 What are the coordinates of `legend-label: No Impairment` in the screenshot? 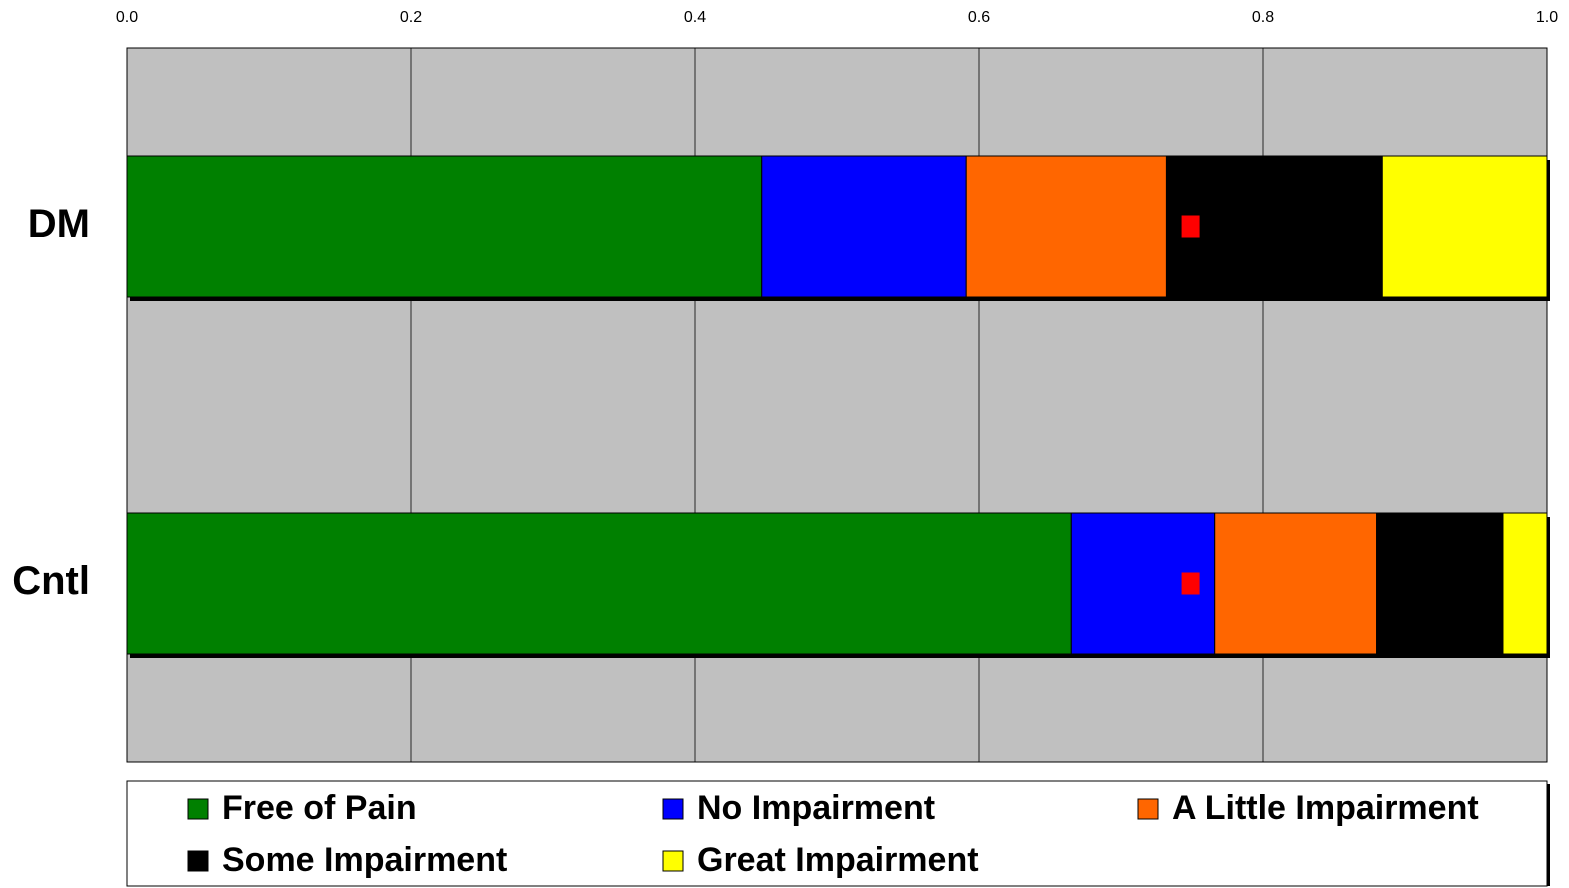 It's located at (816, 808).